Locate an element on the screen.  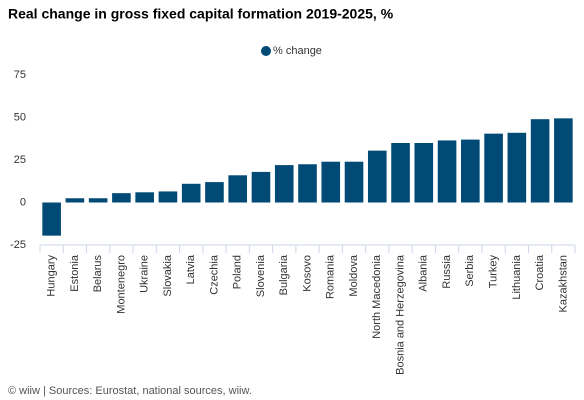
x-tick-label: Belarus is located at coordinates (98, 274).